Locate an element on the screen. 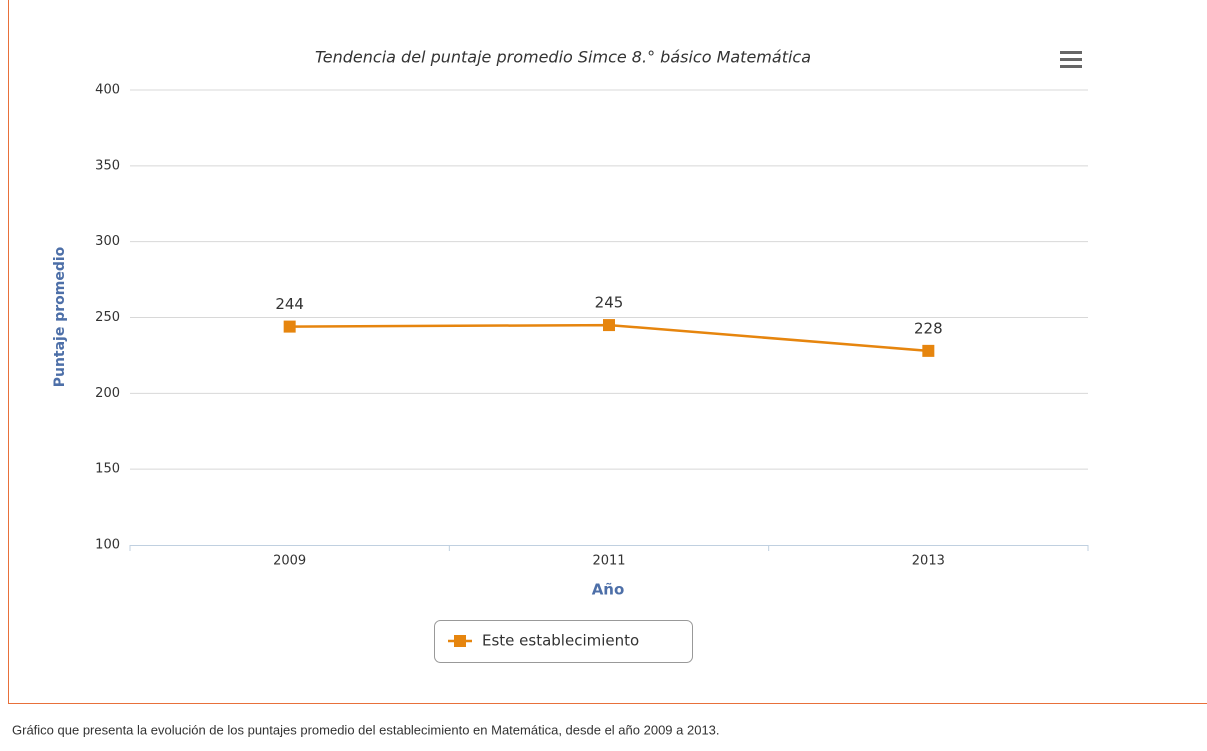  y-tick-label: 100 is located at coordinates (107, 545).